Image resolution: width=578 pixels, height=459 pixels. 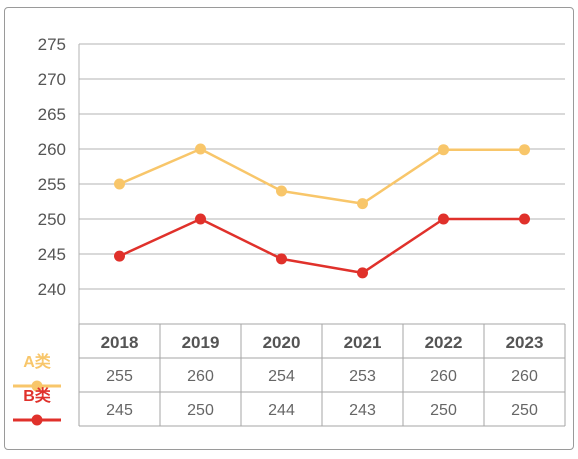 What do you see at coordinates (282, 342) in the screenshot?
I see `table-header-year: 2020` at bounding box center [282, 342].